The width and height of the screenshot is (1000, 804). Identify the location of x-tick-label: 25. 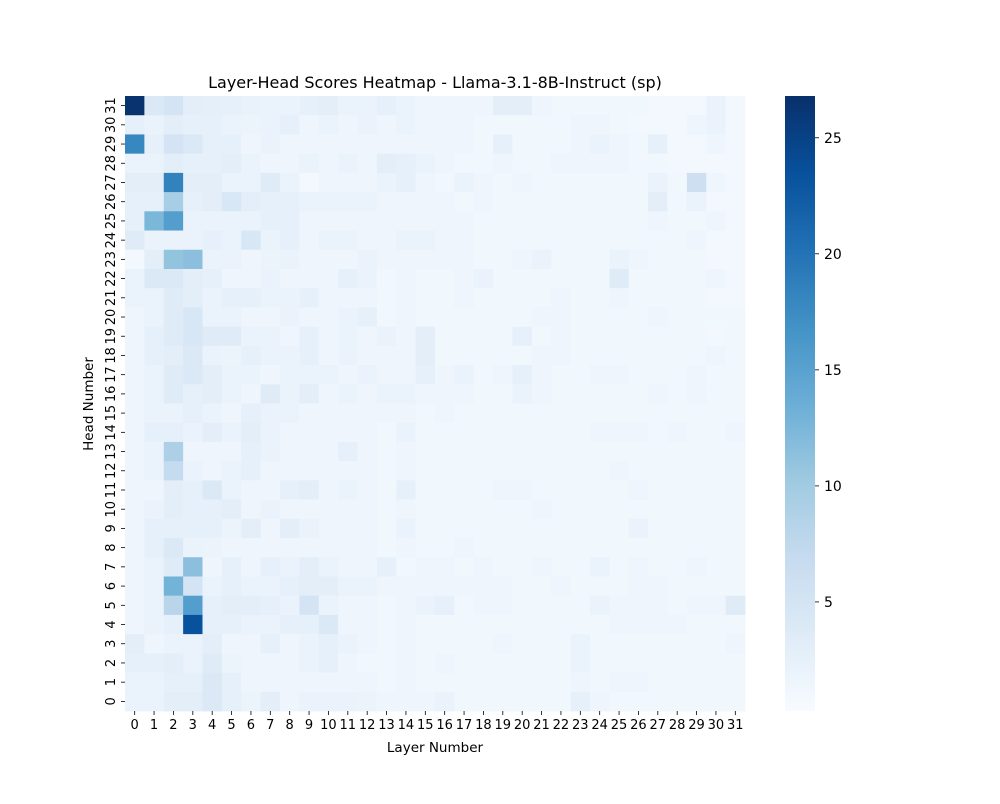
(619, 725).